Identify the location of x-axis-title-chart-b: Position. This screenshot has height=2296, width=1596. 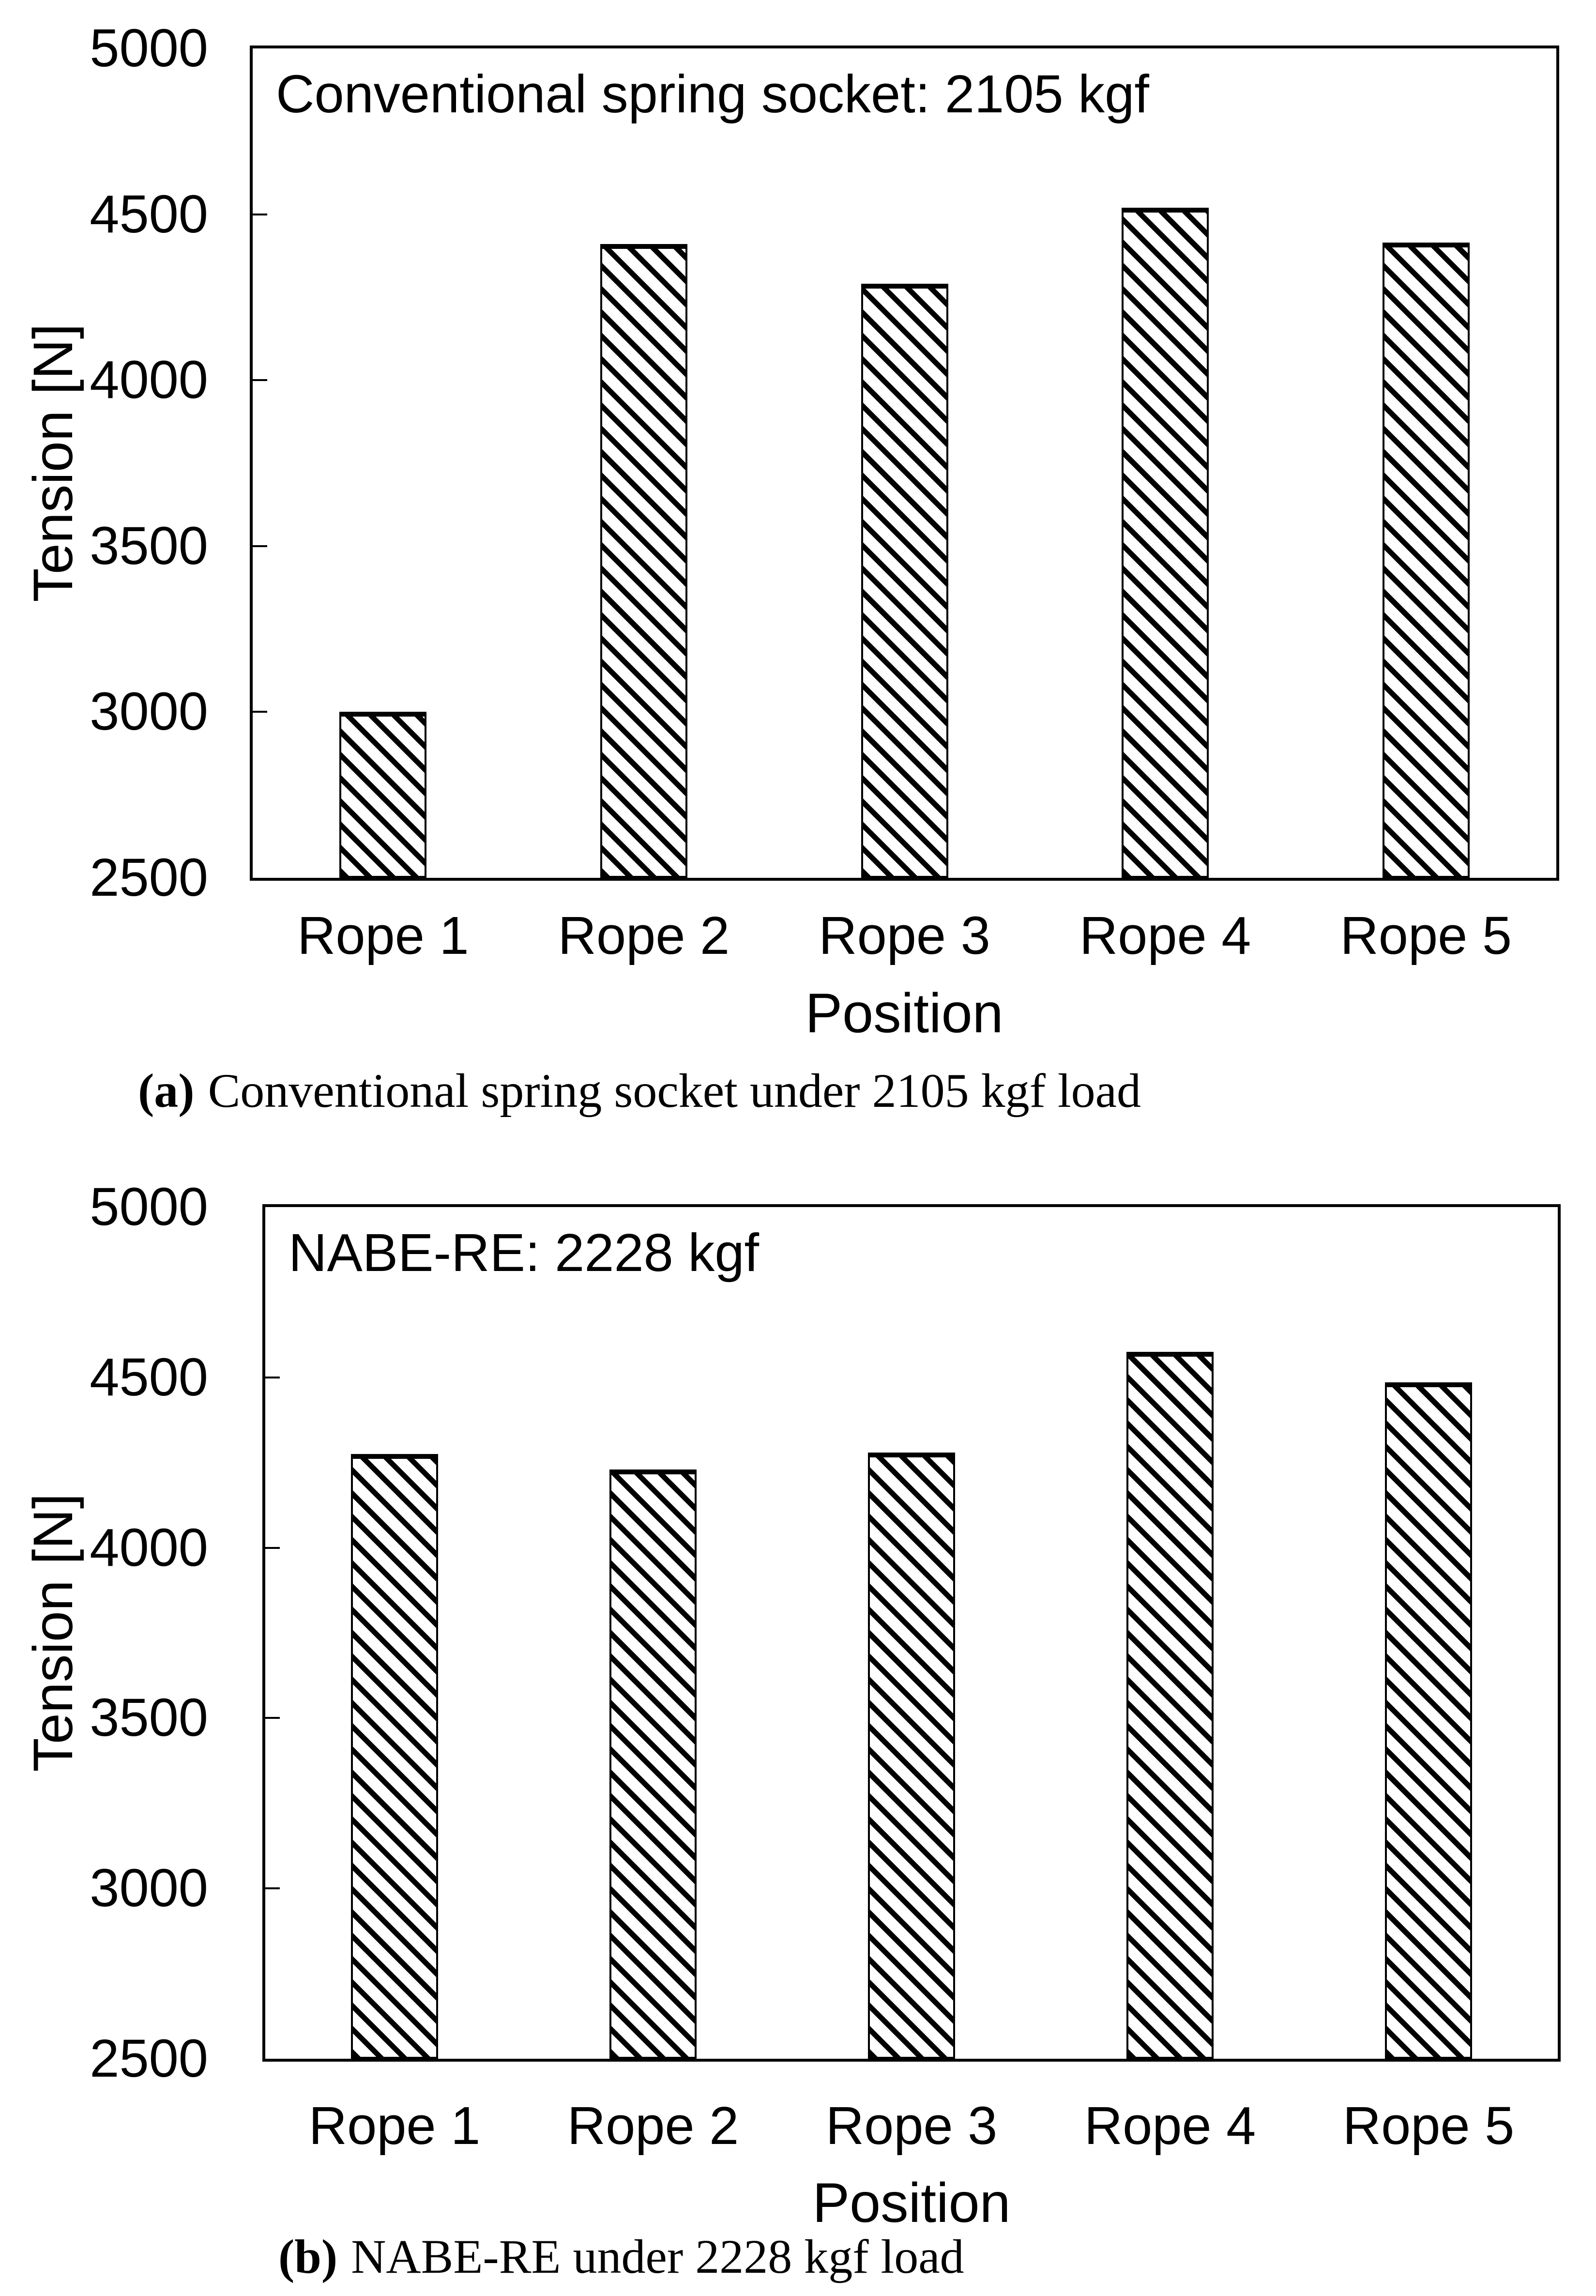
(911, 2203).